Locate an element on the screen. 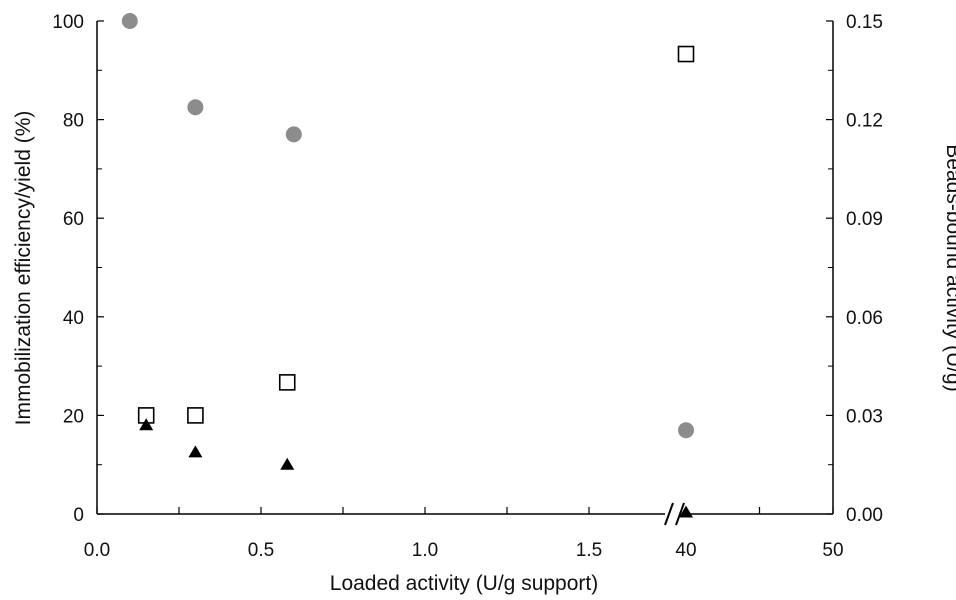 The image size is (956, 600). right-y-axis-title: Beads-bound activity (U/g) is located at coordinates (949, 267).